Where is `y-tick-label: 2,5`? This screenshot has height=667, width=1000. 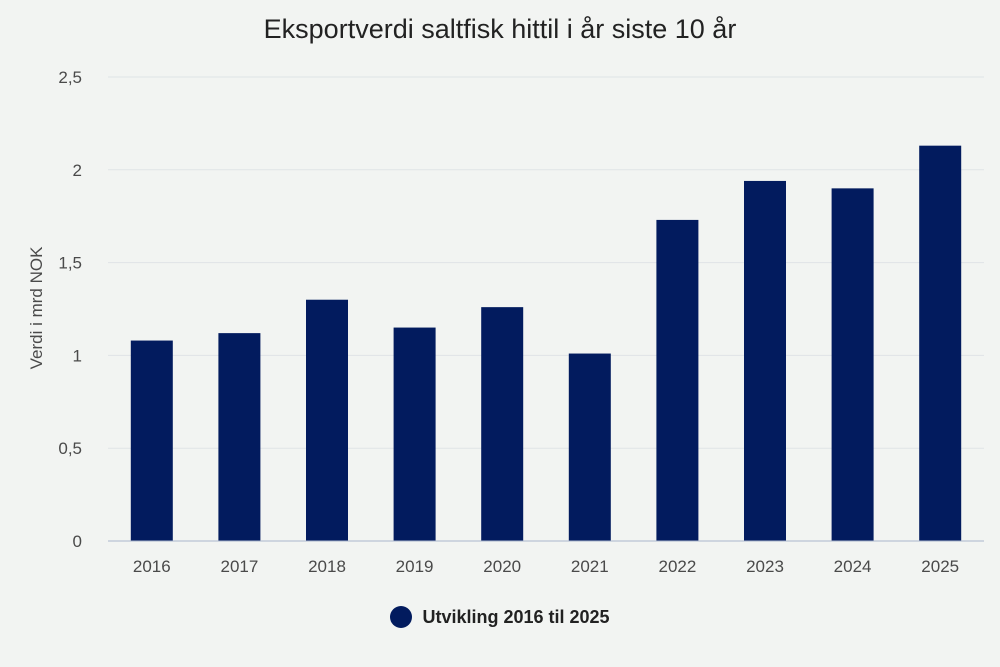
y-tick-label: 2,5 is located at coordinates (70, 77).